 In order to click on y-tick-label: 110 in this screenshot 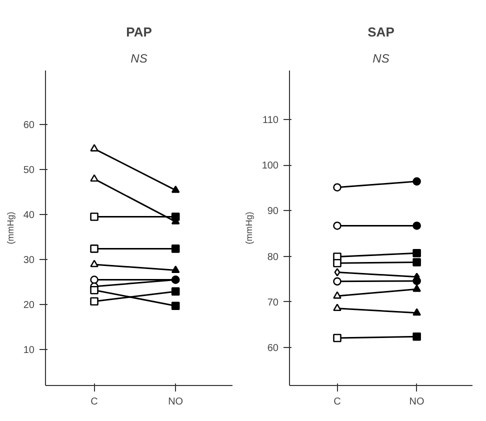, I will do `click(270, 120)`.